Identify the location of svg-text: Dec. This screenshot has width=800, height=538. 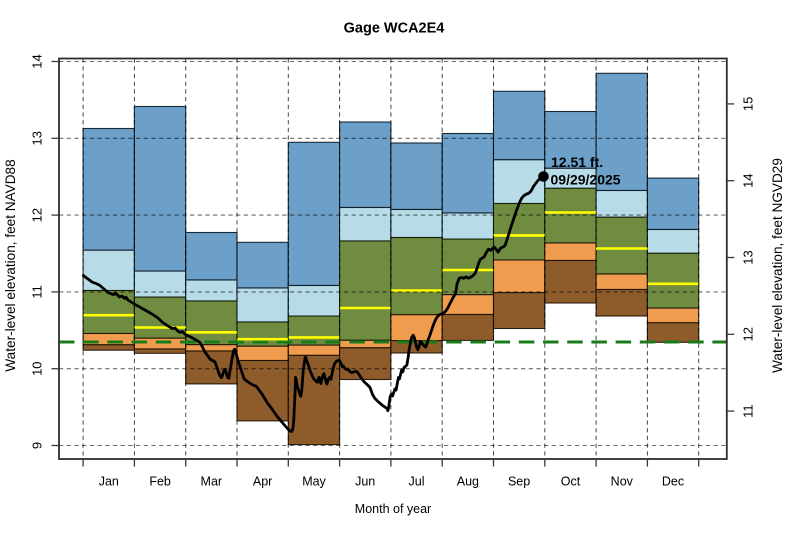
(673, 482).